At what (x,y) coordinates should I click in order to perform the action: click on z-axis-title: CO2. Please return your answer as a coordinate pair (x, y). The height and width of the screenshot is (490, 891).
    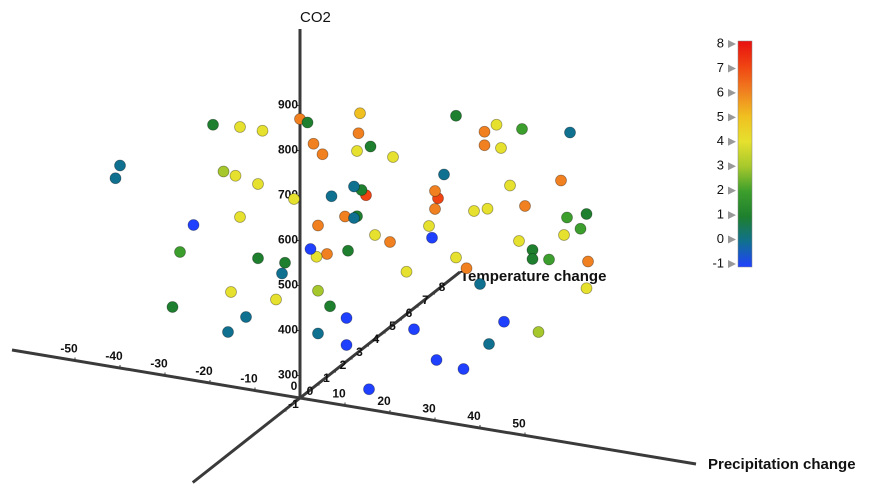
    Looking at the image, I should click on (315, 17).